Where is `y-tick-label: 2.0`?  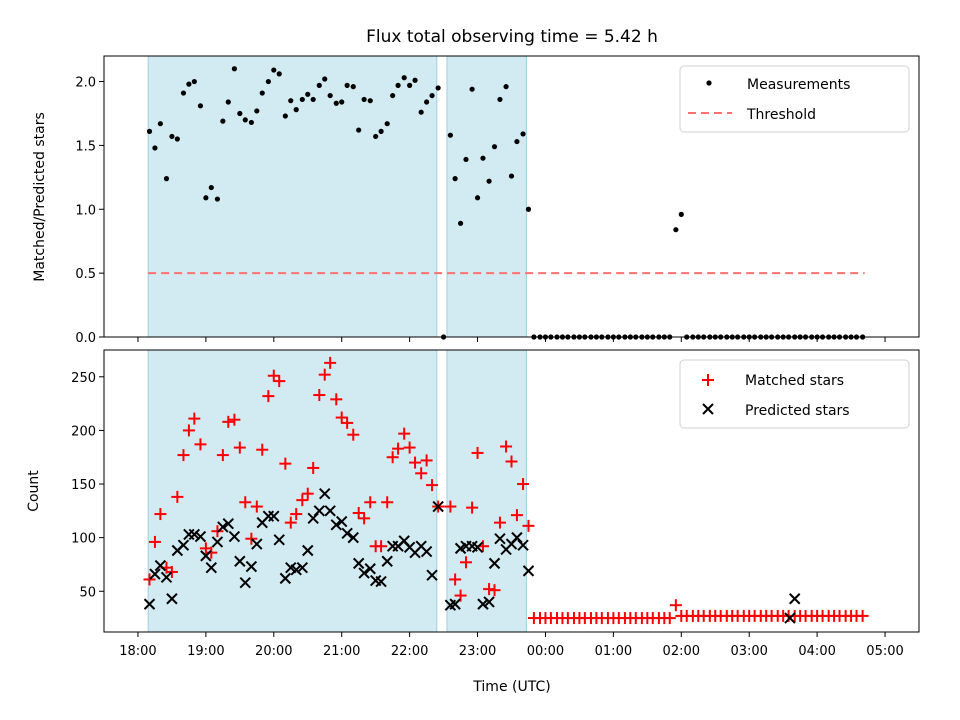 y-tick-label: 2.0 is located at coordinates (85, 83).